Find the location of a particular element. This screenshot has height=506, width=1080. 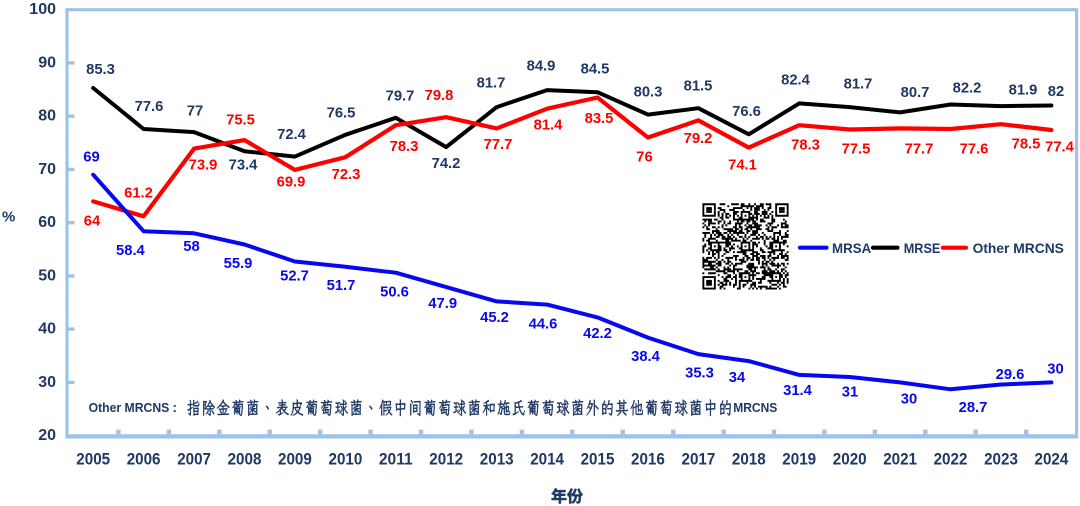

svg-text: MRCNS is located at coordinates (755, 407).